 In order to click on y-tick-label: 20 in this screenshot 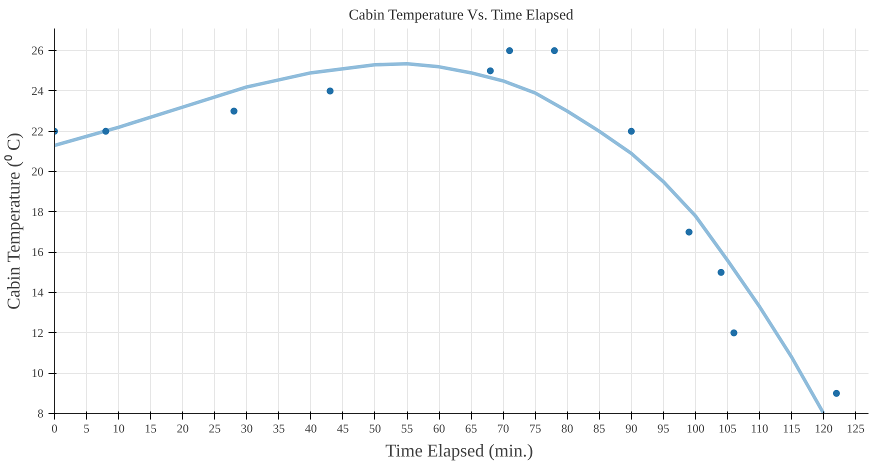, I will do `click(38, 171)`.